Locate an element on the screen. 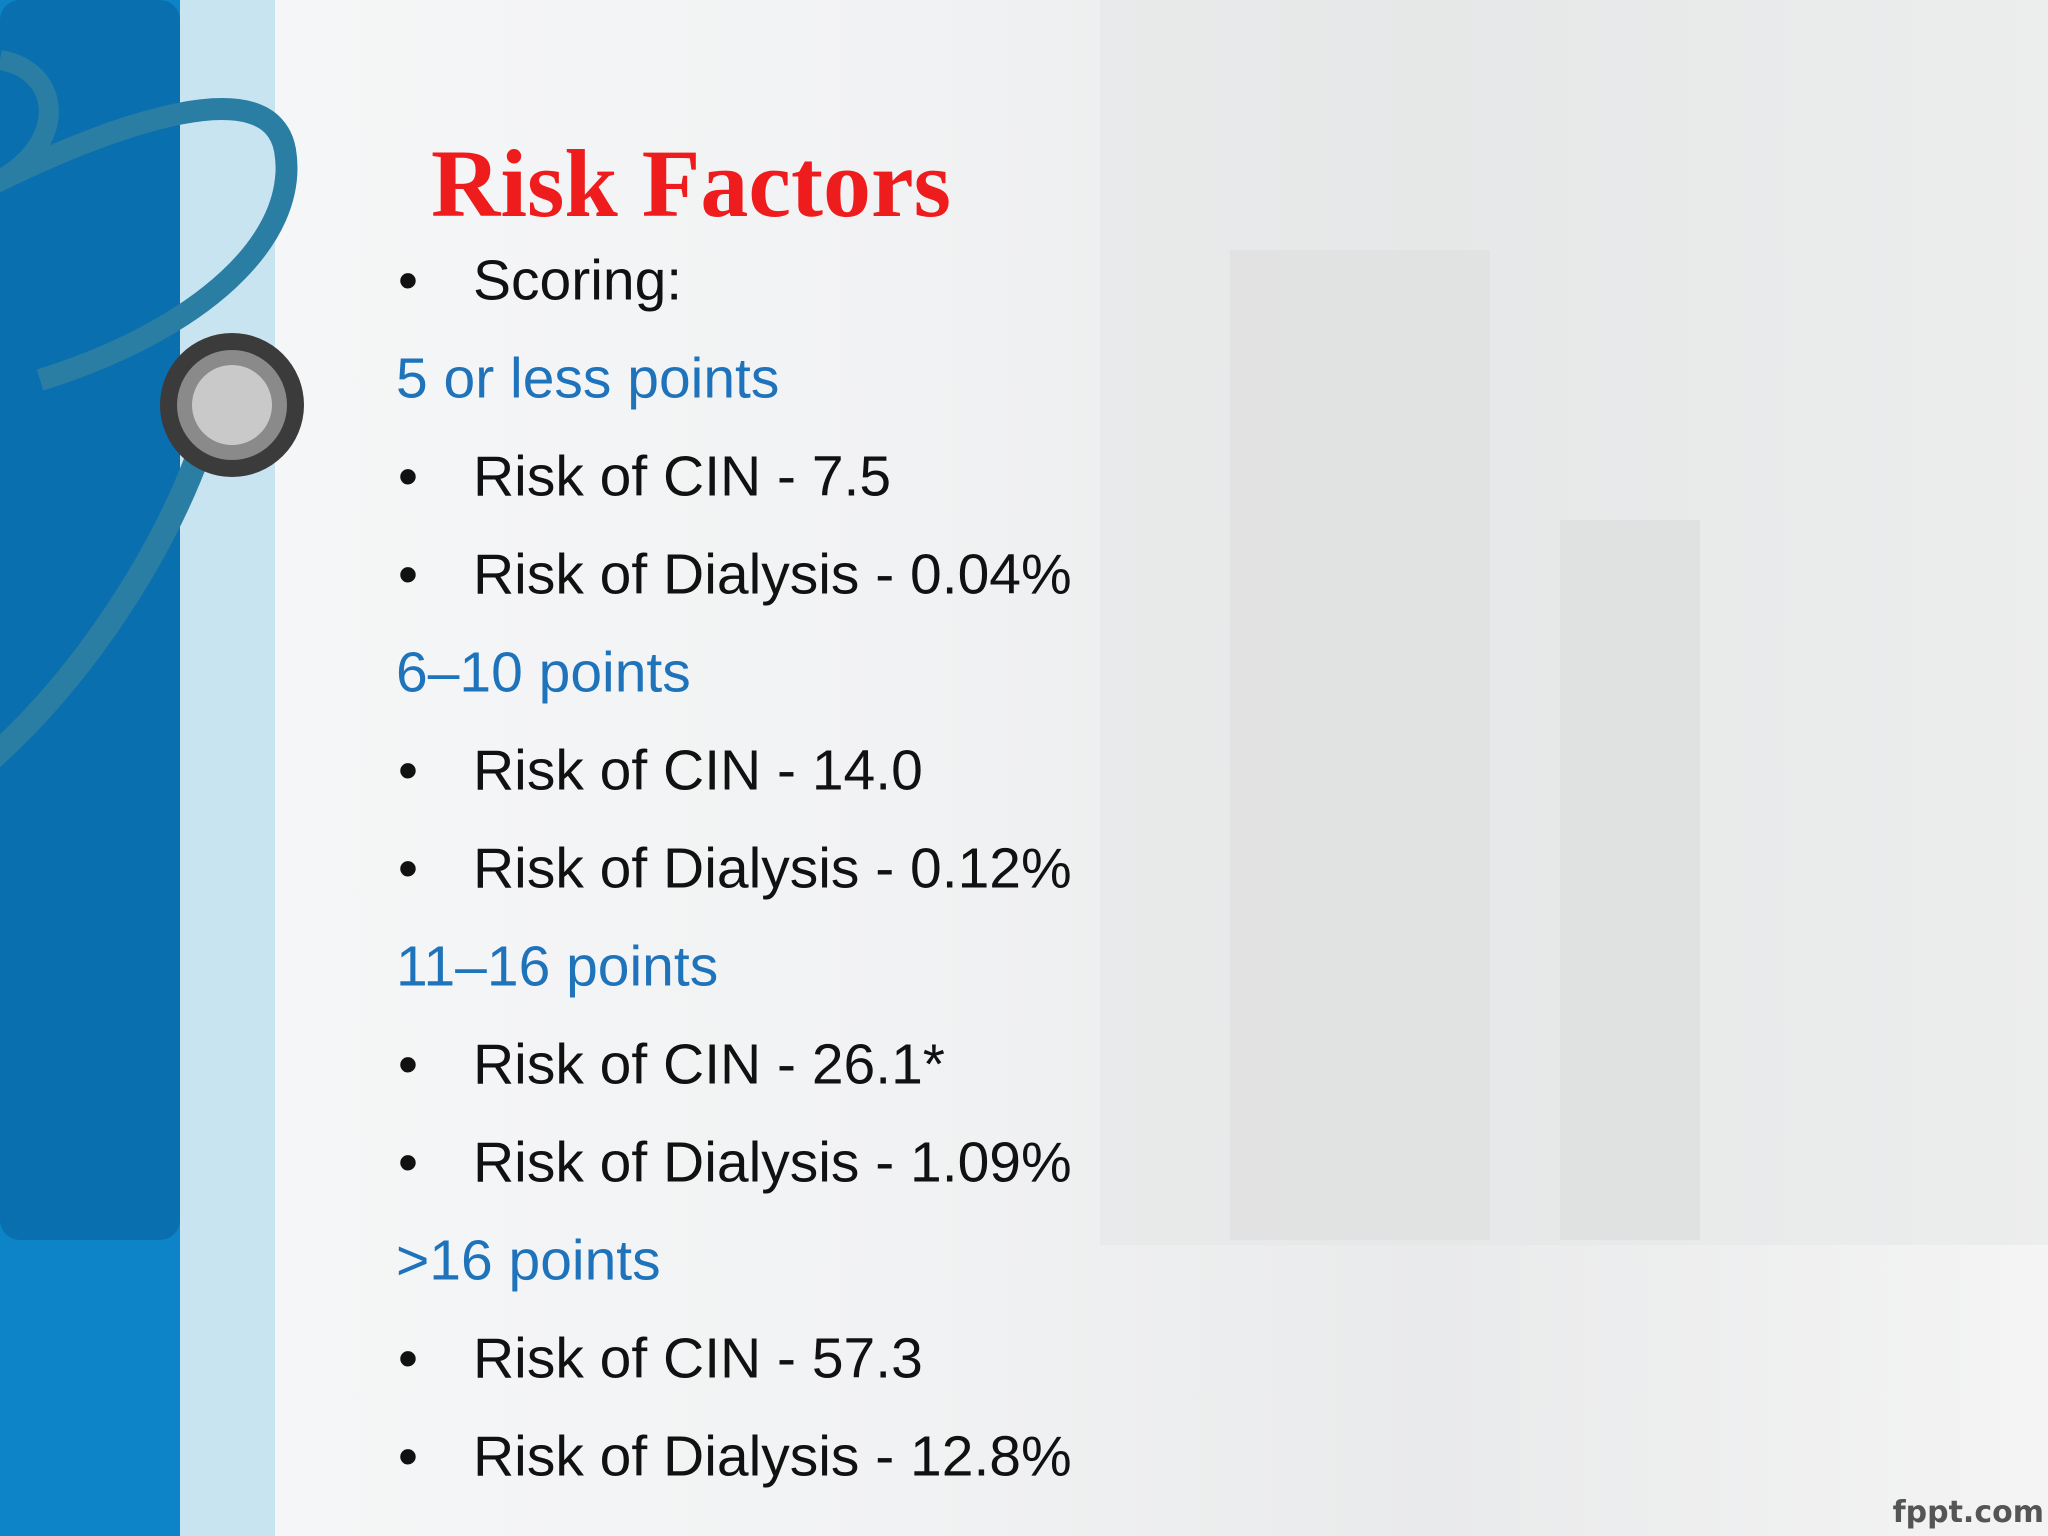 This screenshot has height=1536, width=2048. group-heading: 5 or less points is located at coordinates (588, 378).